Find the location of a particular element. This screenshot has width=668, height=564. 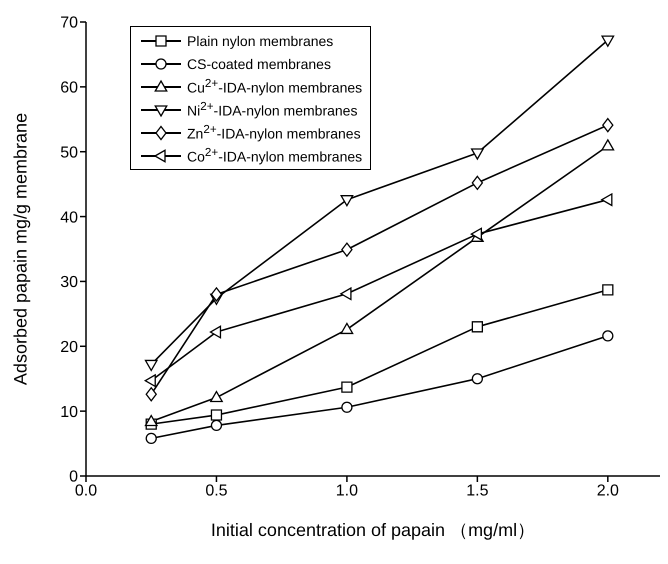

legend-label: Co$^{2+}$-IDA-nylon membranes is located at coordinates (274, 155).